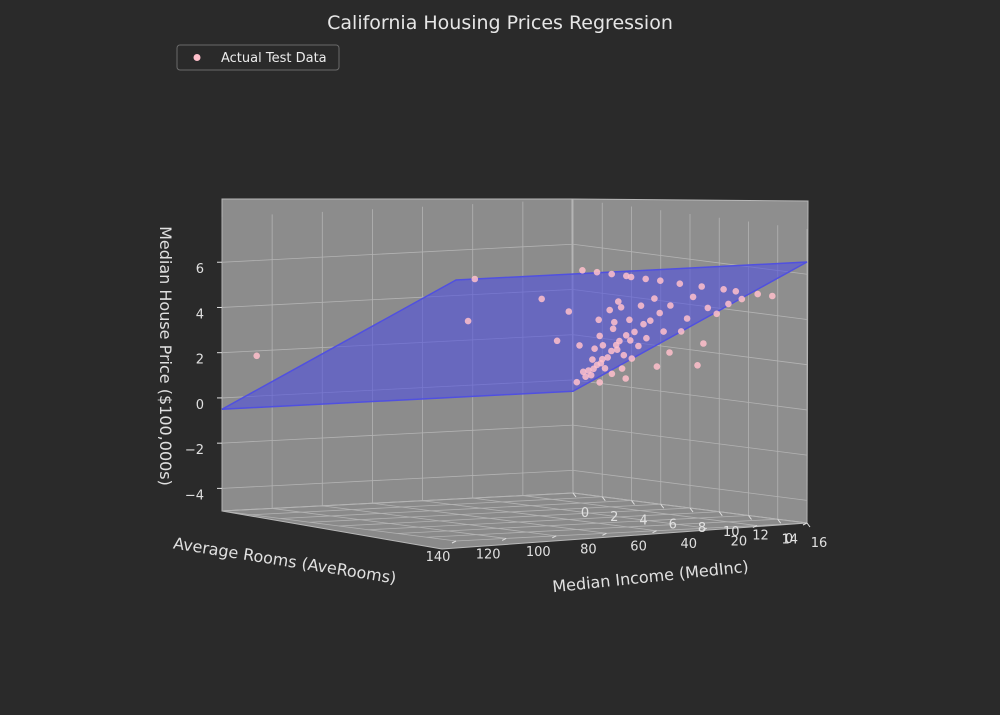  Describe the element at coordinates (194, 495) in the screenshot. I see `z-tick-label: −4` at that location.